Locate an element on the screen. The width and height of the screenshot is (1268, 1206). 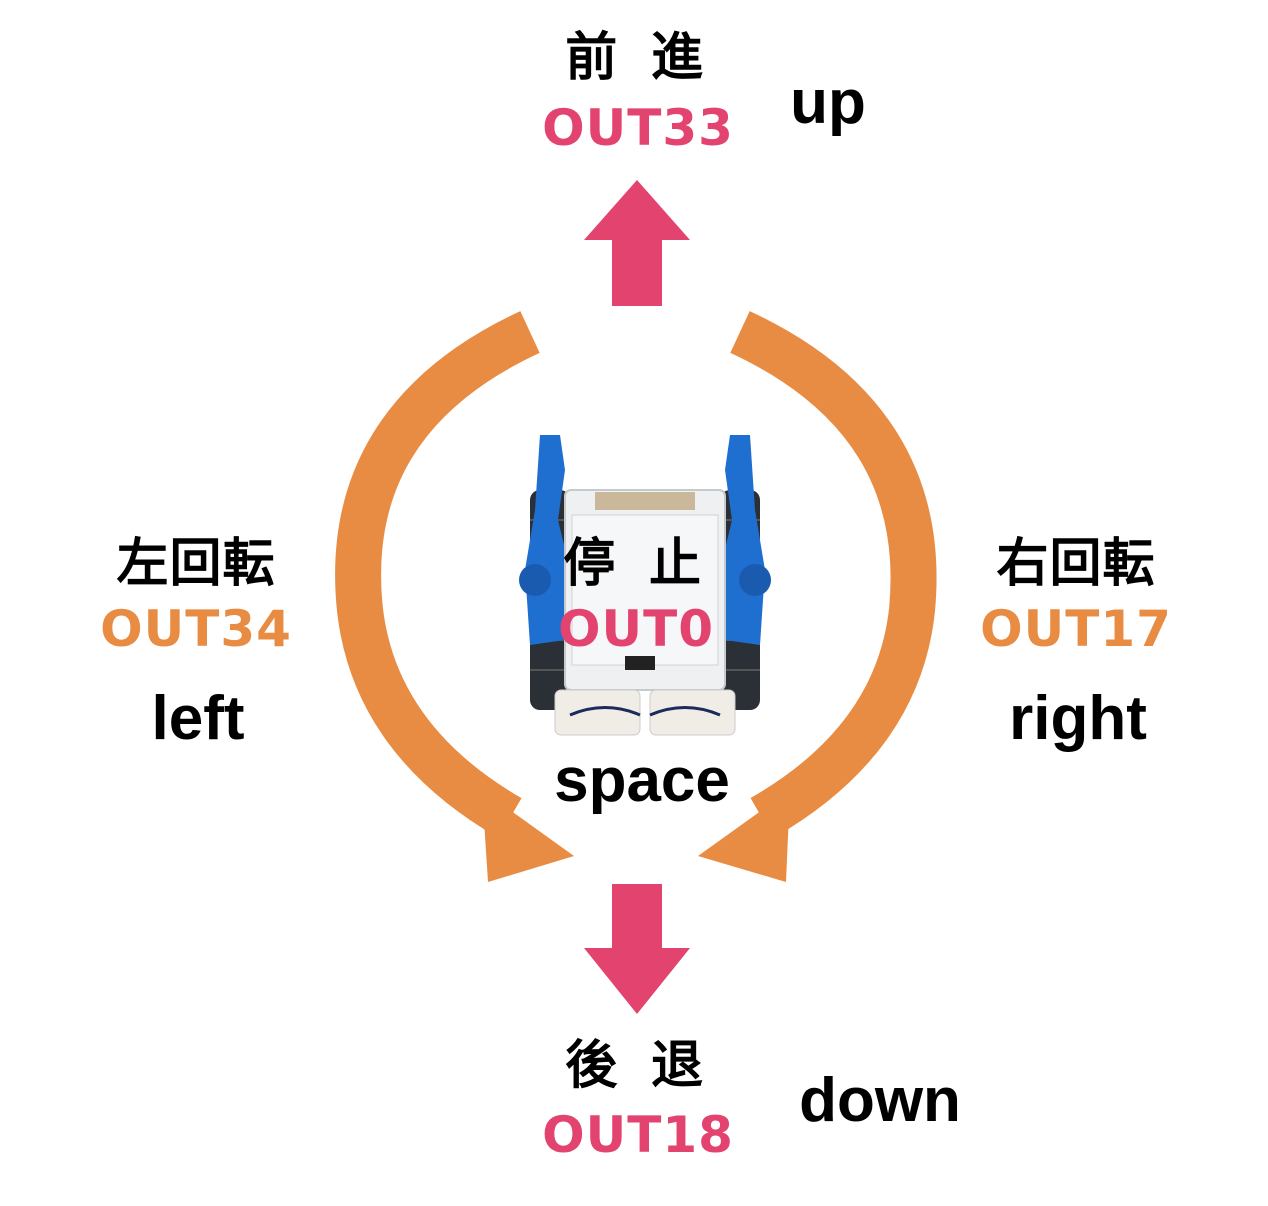
arrow-down-icon is located at coordinates (637, 949).